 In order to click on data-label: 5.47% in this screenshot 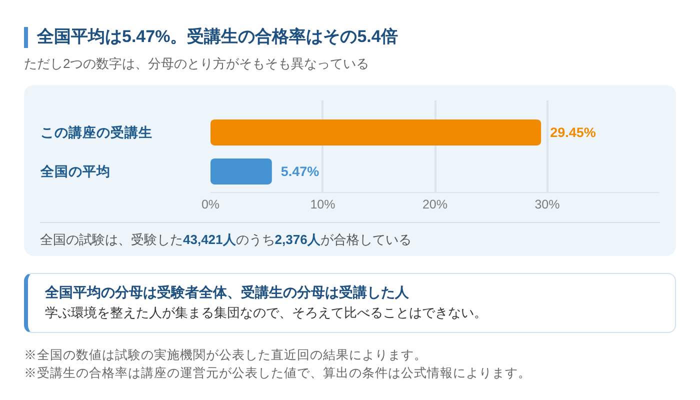, I will do `click(300, 171)`.